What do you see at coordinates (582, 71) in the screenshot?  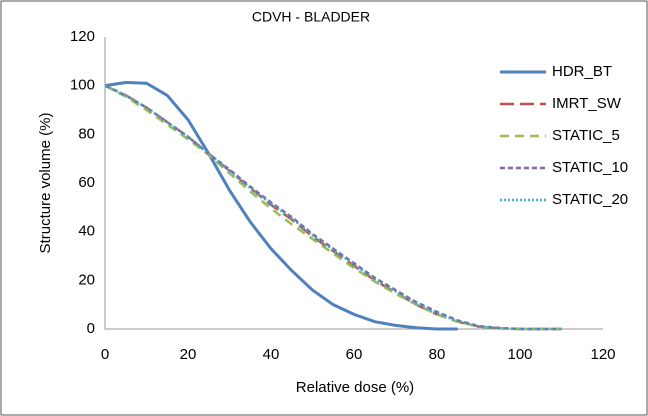 I see `legend-label: HDR_BT` at bounding box center [582, 71].